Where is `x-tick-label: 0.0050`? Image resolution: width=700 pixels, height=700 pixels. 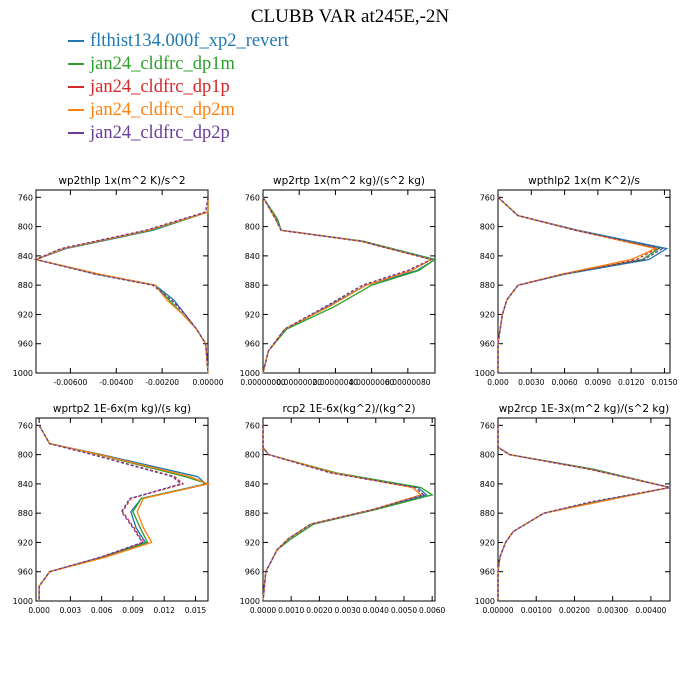
x-tick-label: 0.0050 is located at coordinates (404, 610).